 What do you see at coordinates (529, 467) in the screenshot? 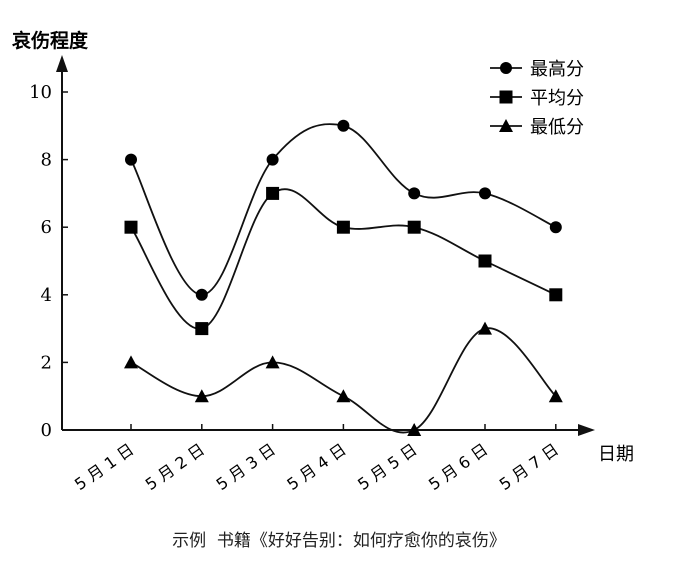
I see `x-tick-label: 5 月 7 日` at bounding box center [529, 467].